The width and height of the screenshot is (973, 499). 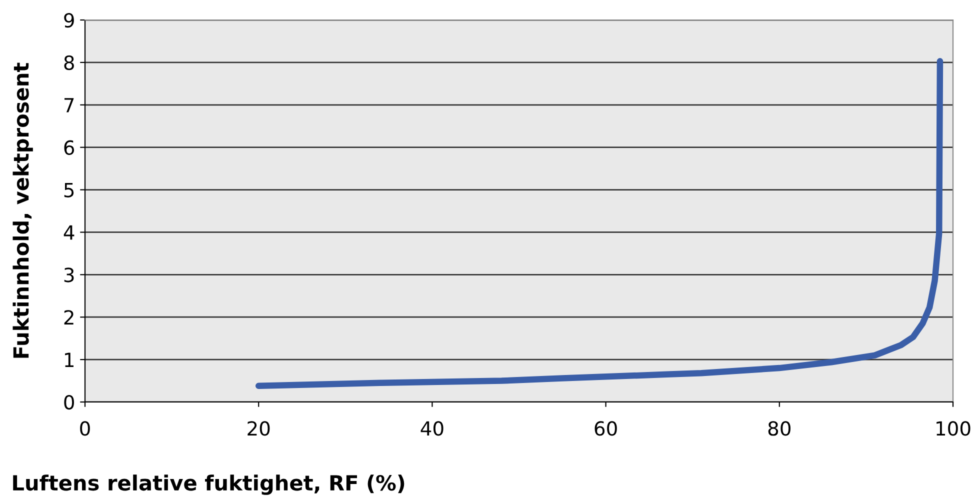 I want to click on y-tick-label: 7, so click(x=69, y=105).